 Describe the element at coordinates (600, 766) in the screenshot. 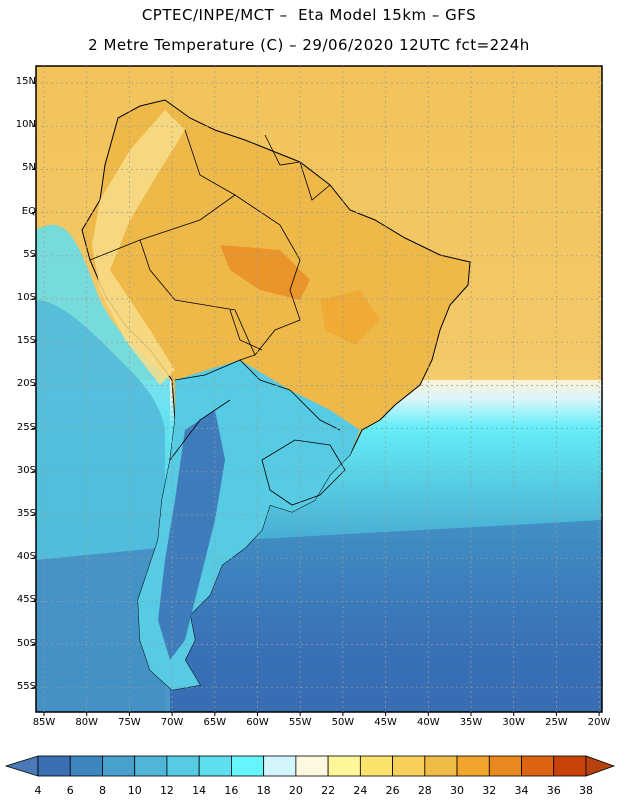

I see `colorbar-high-arrow` at that location.